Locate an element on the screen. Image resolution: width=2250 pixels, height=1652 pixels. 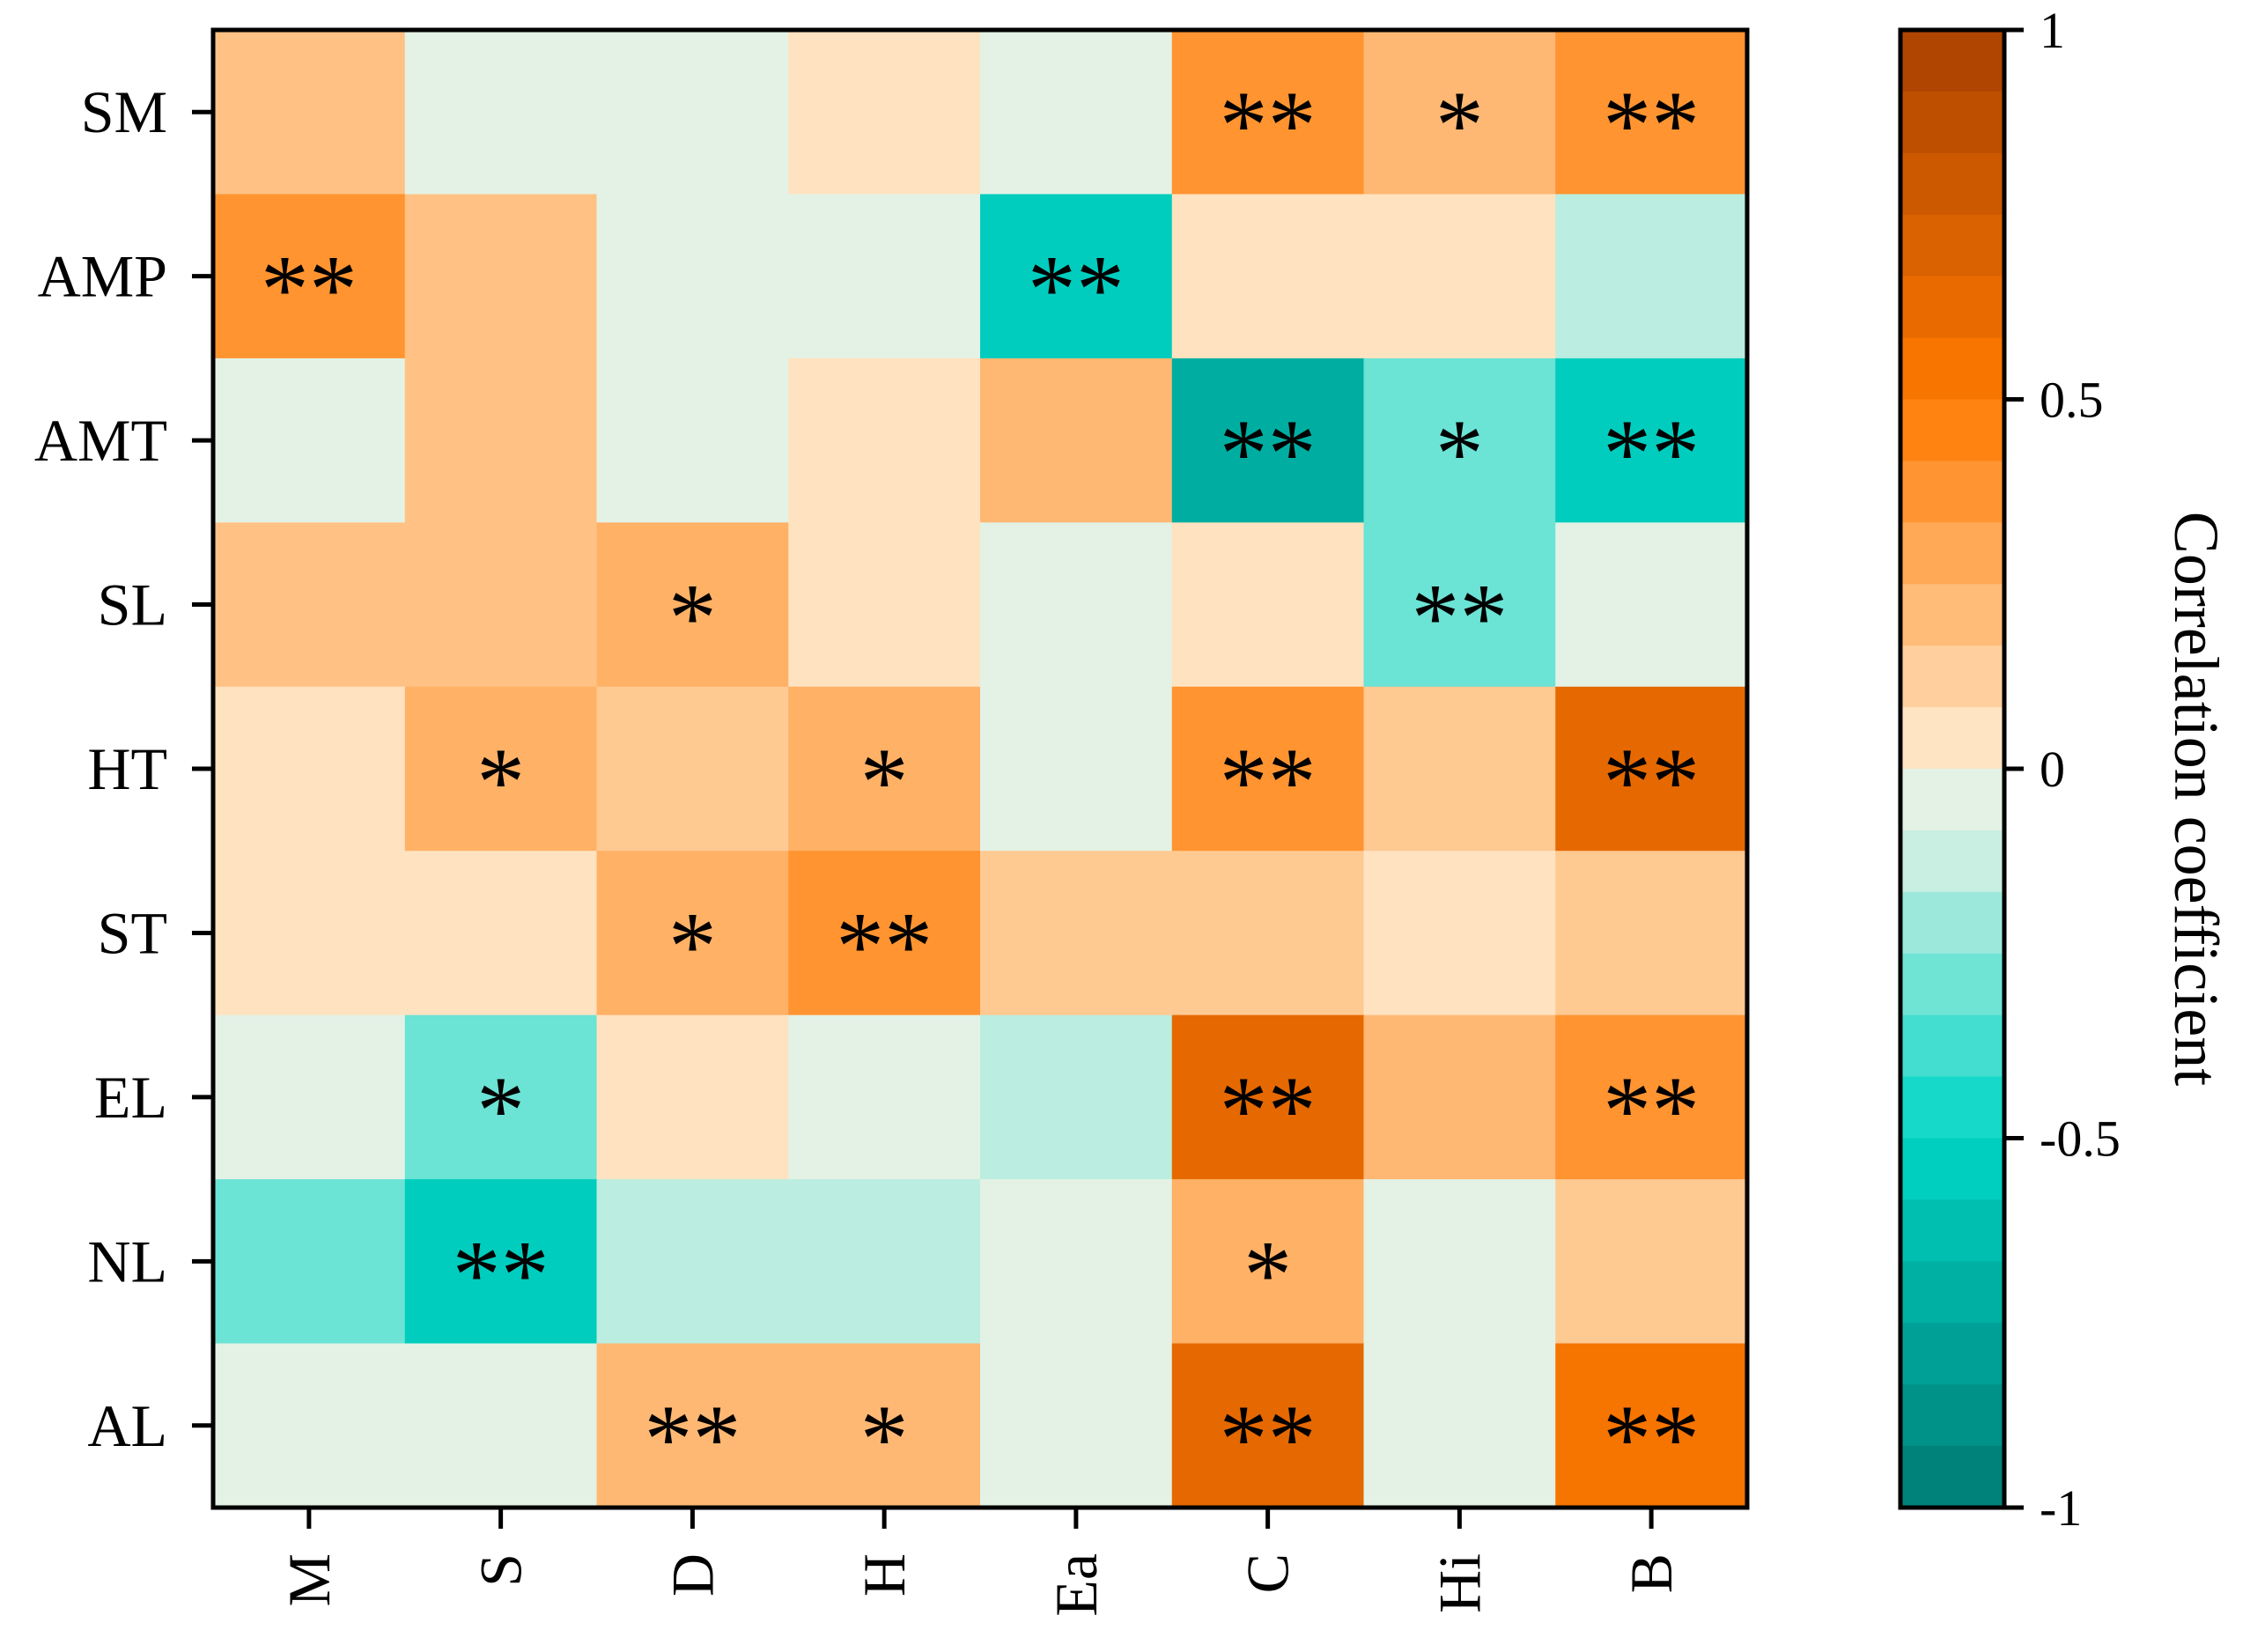
heatmap-cell-ST-Ea is located at coordinates (1076, 934).